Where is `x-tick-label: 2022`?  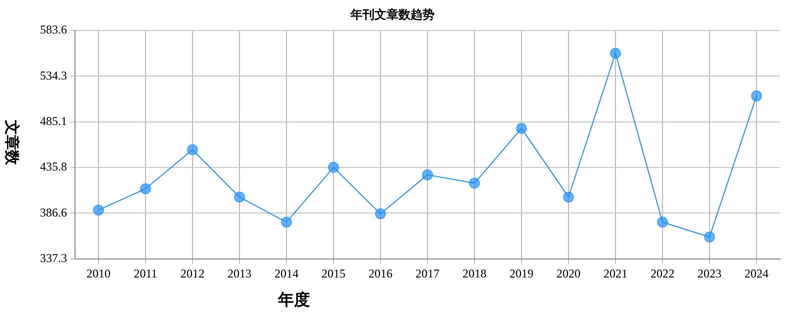
x-tick-label: 2022 is located at coordinates (662, 273).